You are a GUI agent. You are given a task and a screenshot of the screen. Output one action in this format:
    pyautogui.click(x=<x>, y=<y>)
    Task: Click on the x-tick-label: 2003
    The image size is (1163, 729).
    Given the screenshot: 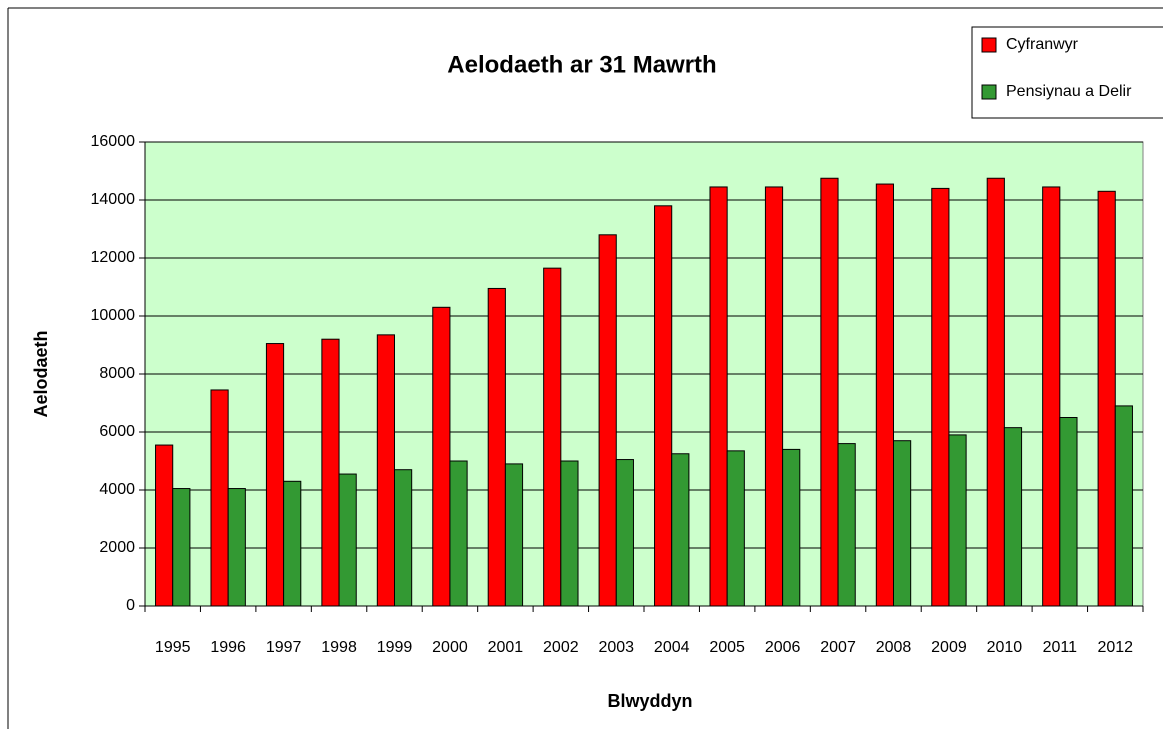 What is the action you would take?
    pyautogui.click(x=616, y=647)
    